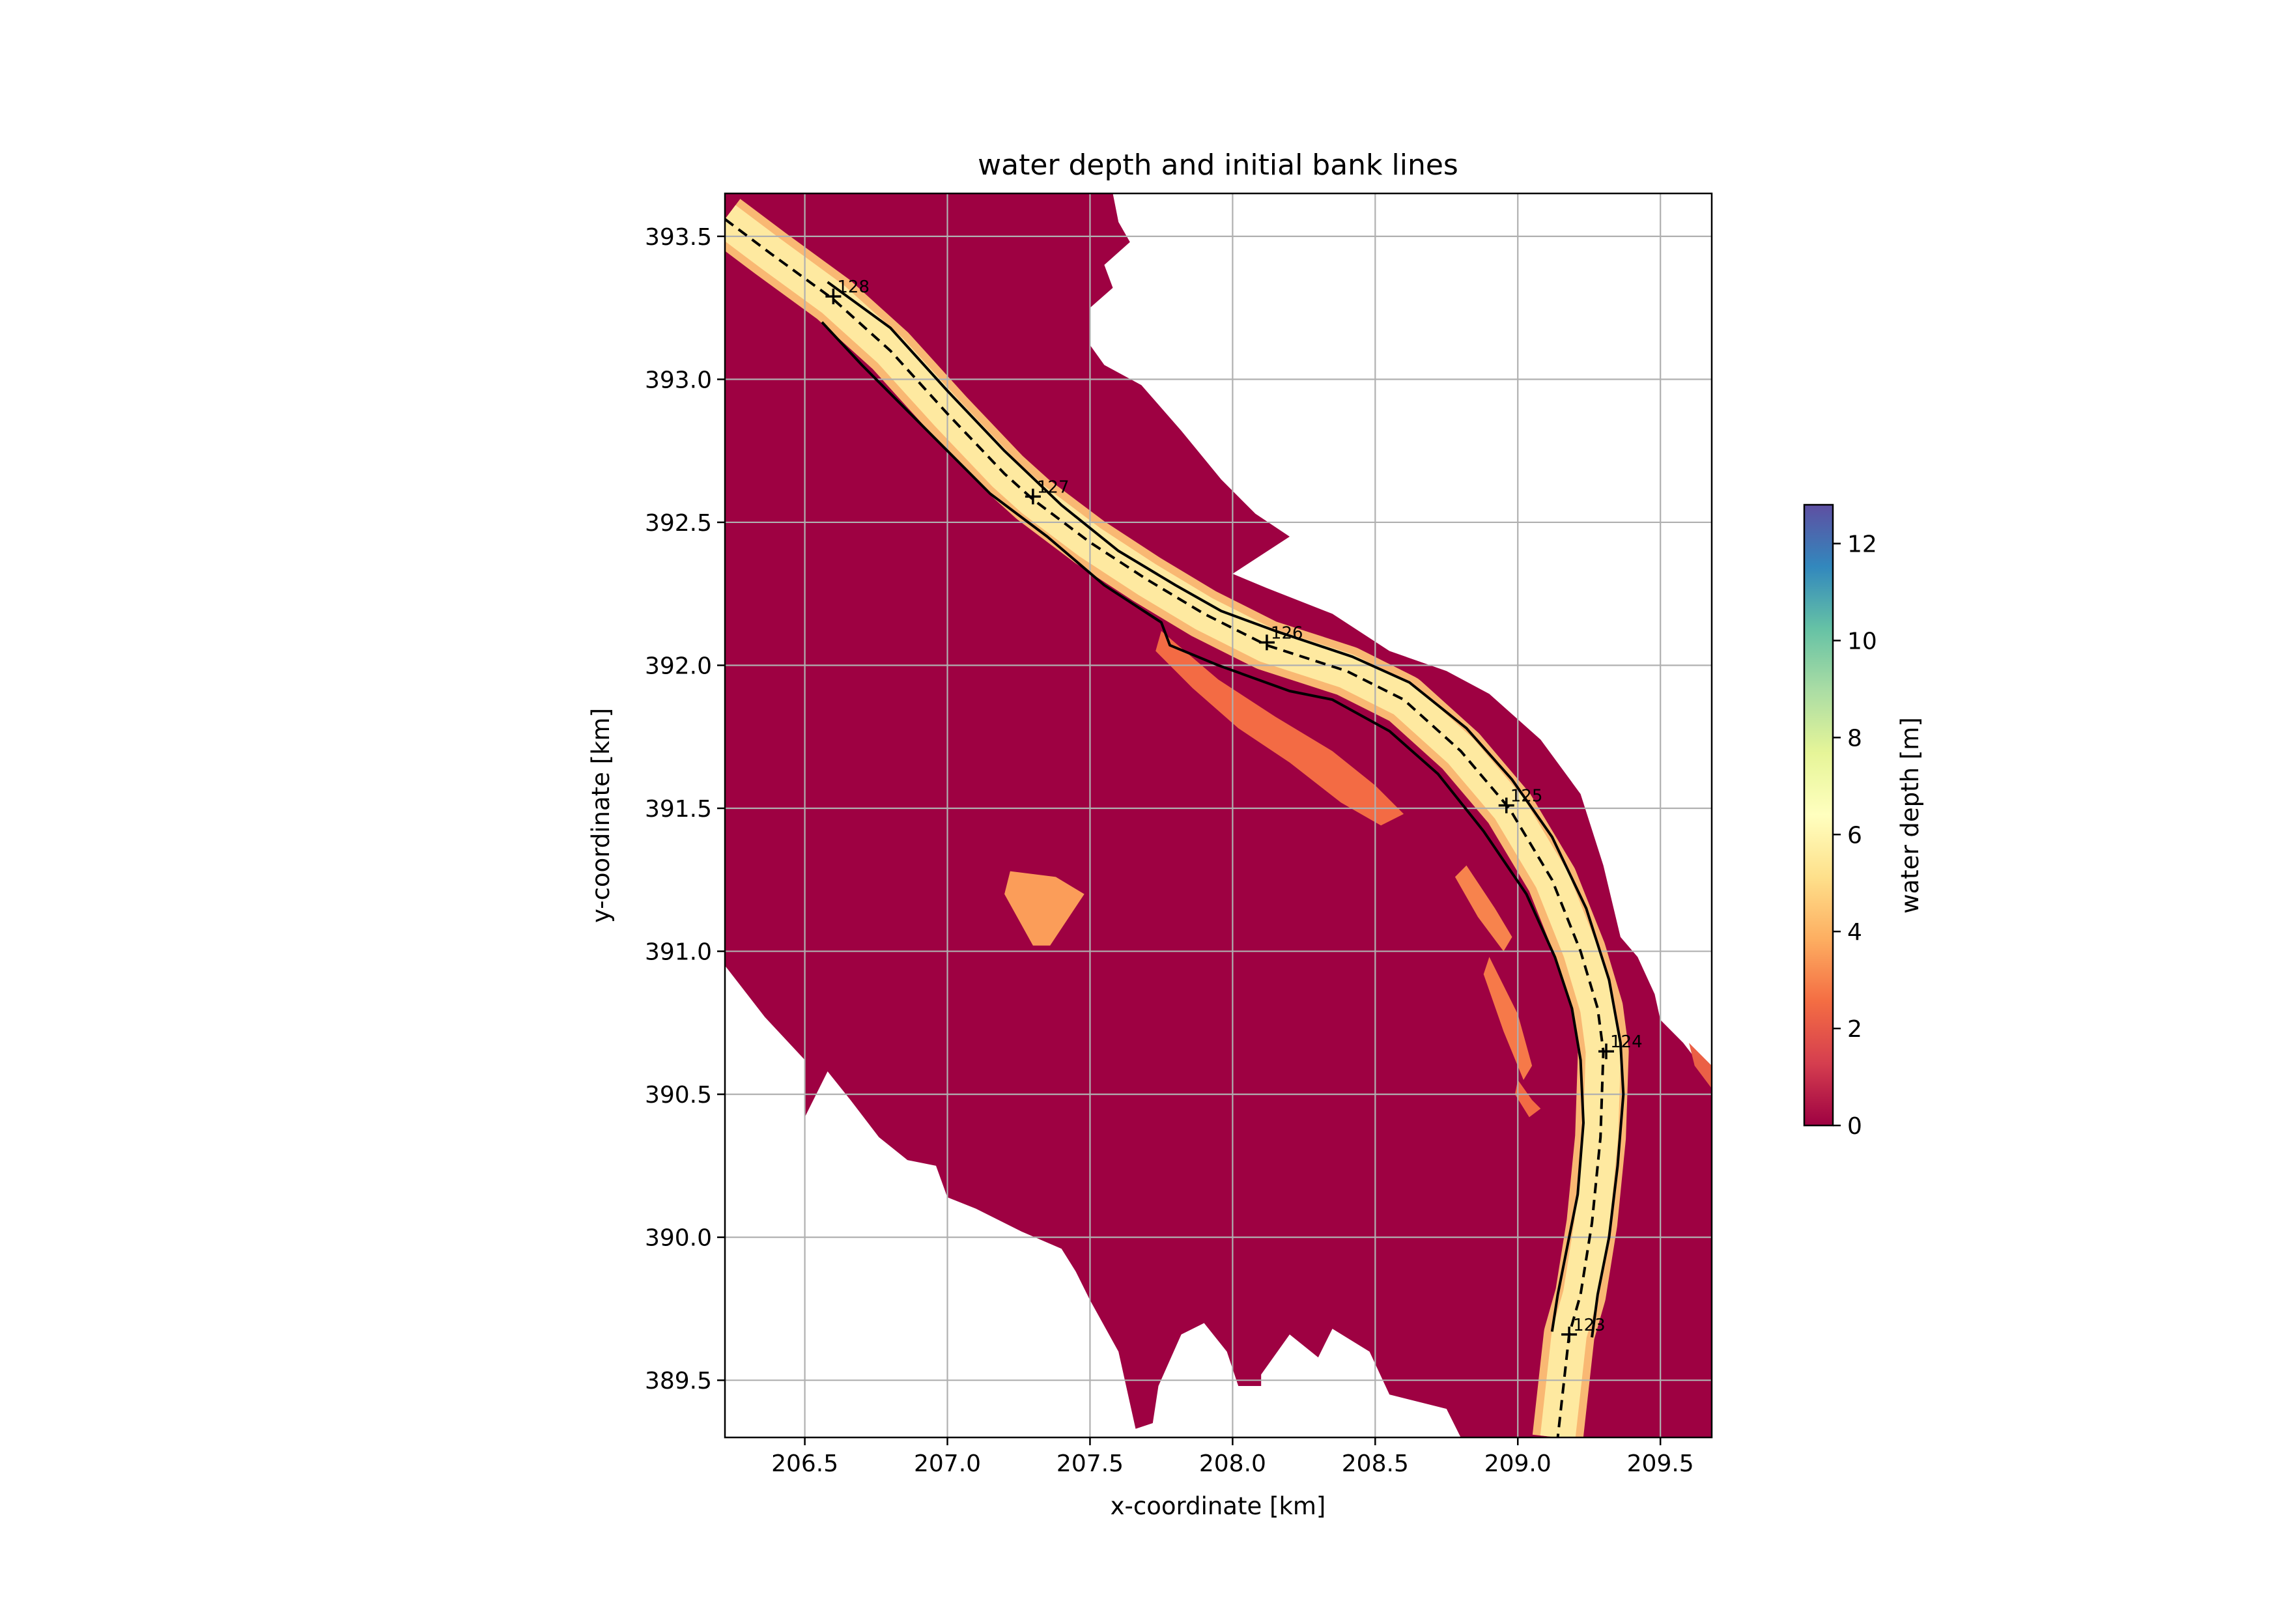 This screenshot has width=2296, height=1612. What do you see at coordinates (1287, 633) in the screenshot?
I see `km-marker-label: 126` at bounding box center [1287, 633].